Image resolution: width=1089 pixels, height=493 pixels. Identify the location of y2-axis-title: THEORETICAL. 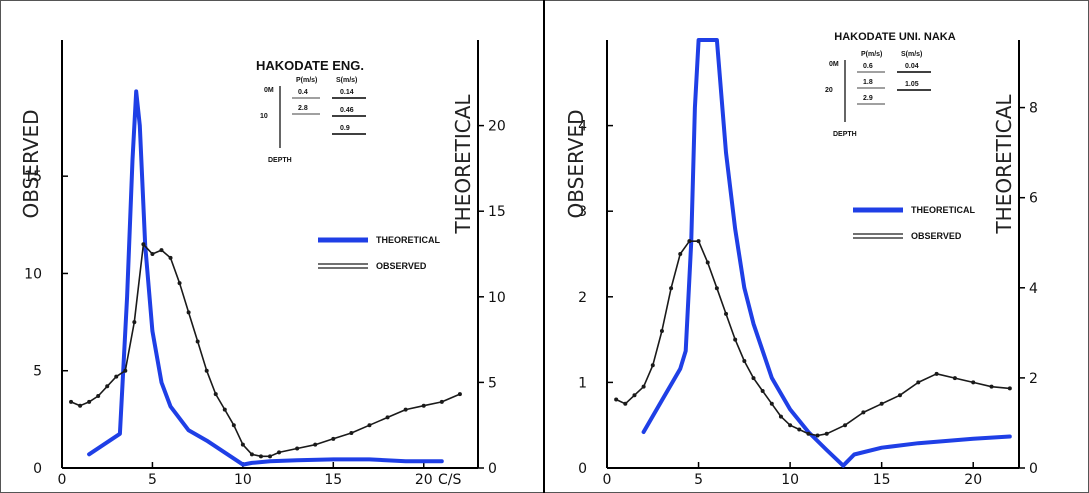
(463, 164).